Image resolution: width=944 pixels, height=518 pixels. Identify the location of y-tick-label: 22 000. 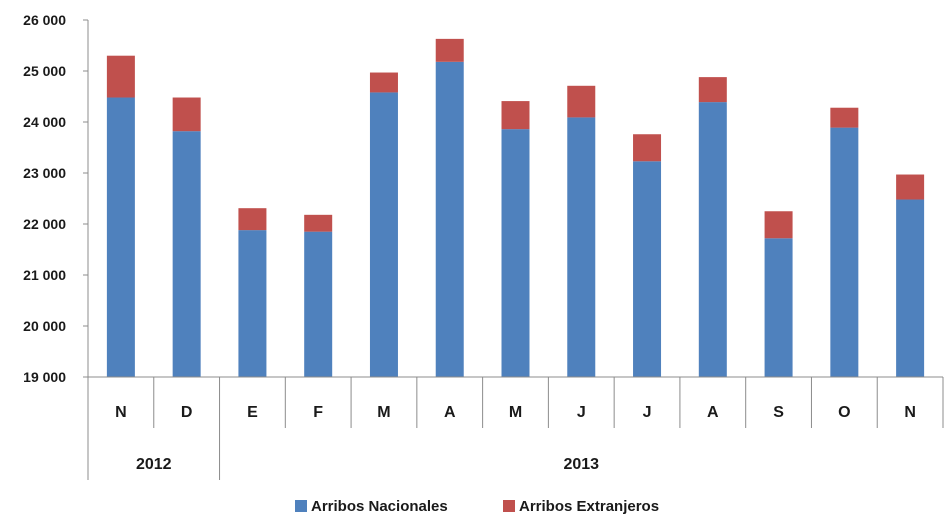
(44, 224).